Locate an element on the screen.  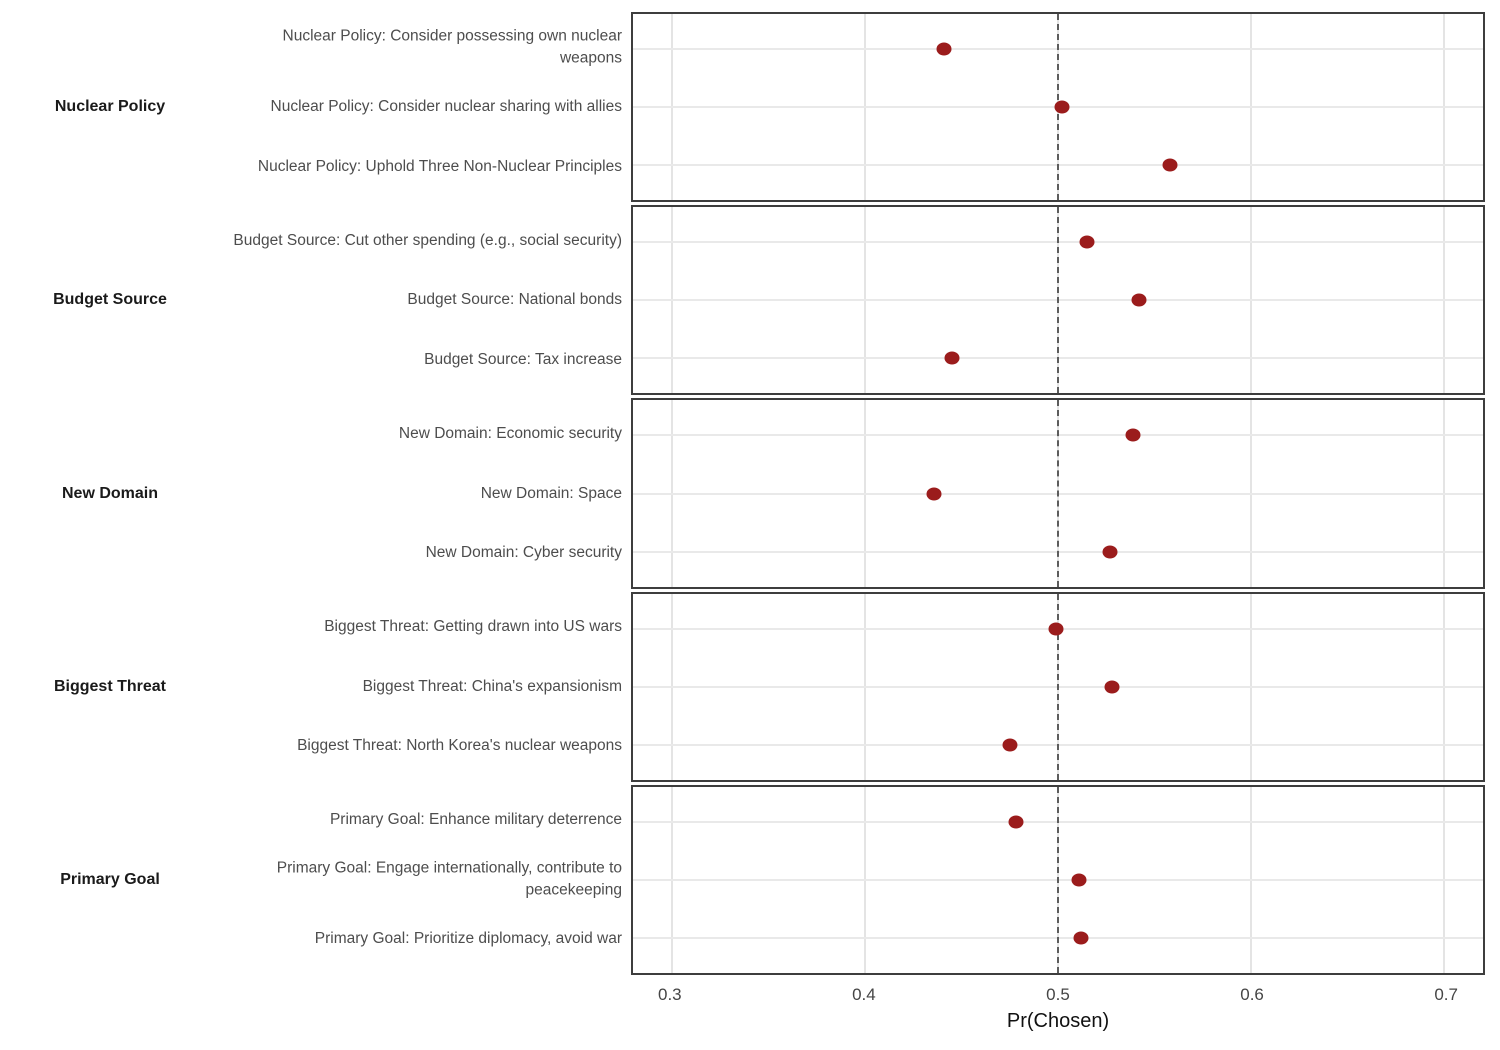
row-label: Budget Source: National bonds is located at coordinates (514, 300).